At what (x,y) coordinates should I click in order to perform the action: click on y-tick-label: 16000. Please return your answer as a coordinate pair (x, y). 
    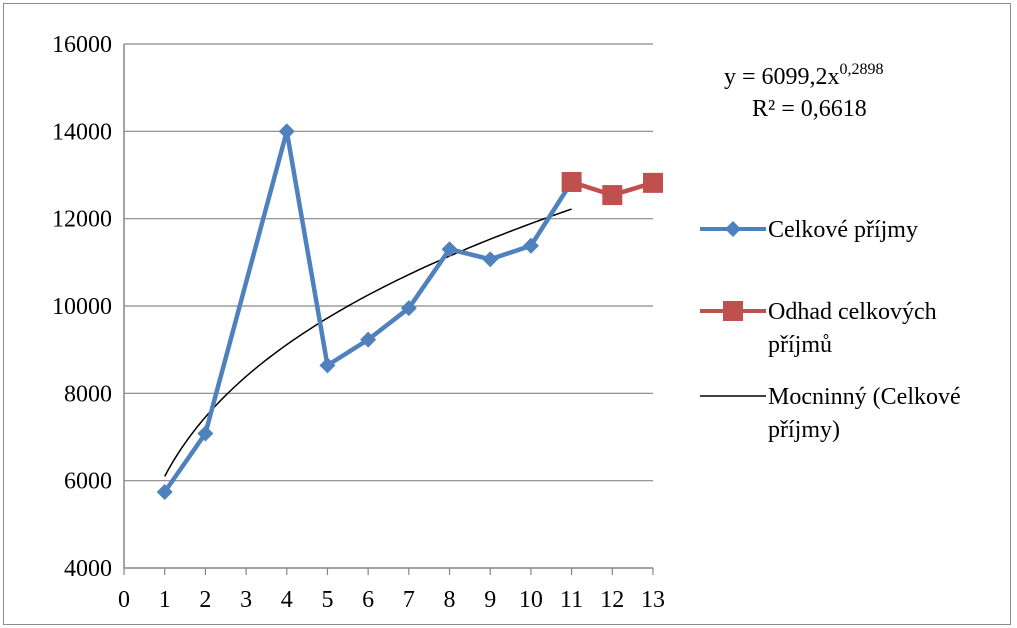
    Looking at the image, I should click on (82, 45).